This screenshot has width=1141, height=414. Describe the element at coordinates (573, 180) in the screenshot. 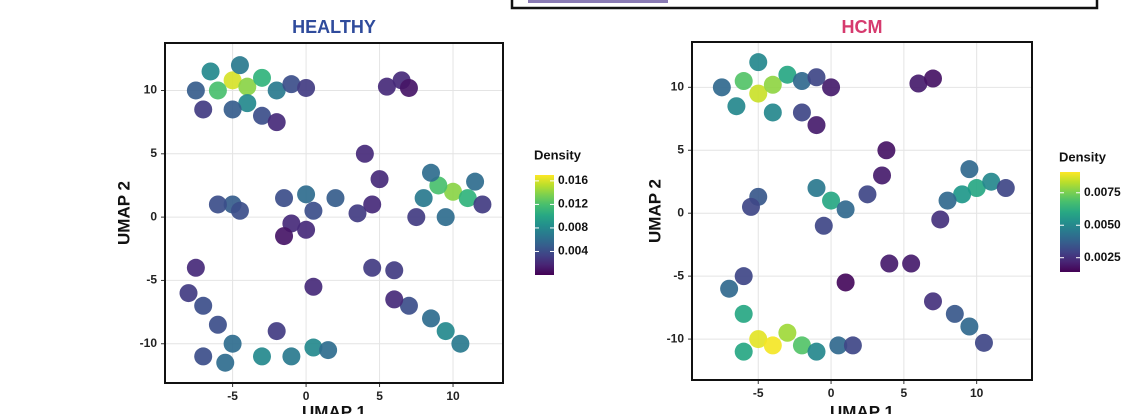

I see `colorbar-tick-label: 0.016` at that location.